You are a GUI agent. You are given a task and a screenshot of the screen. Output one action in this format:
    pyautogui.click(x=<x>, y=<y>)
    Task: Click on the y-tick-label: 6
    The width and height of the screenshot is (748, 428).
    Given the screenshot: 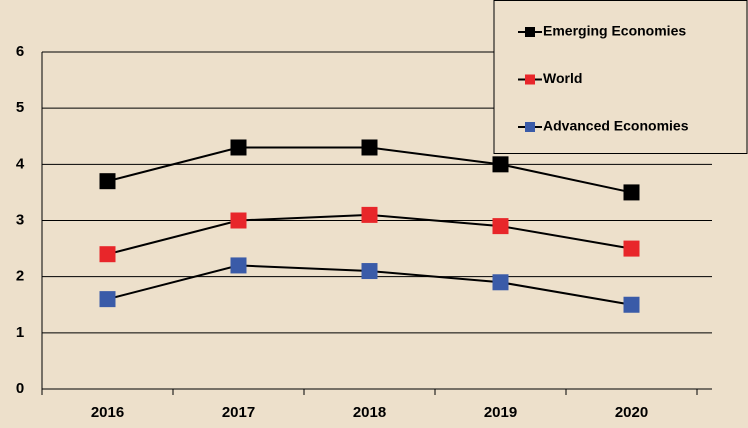 What is the action you would take?
    pyautogui.click(x=20, y=51)
    